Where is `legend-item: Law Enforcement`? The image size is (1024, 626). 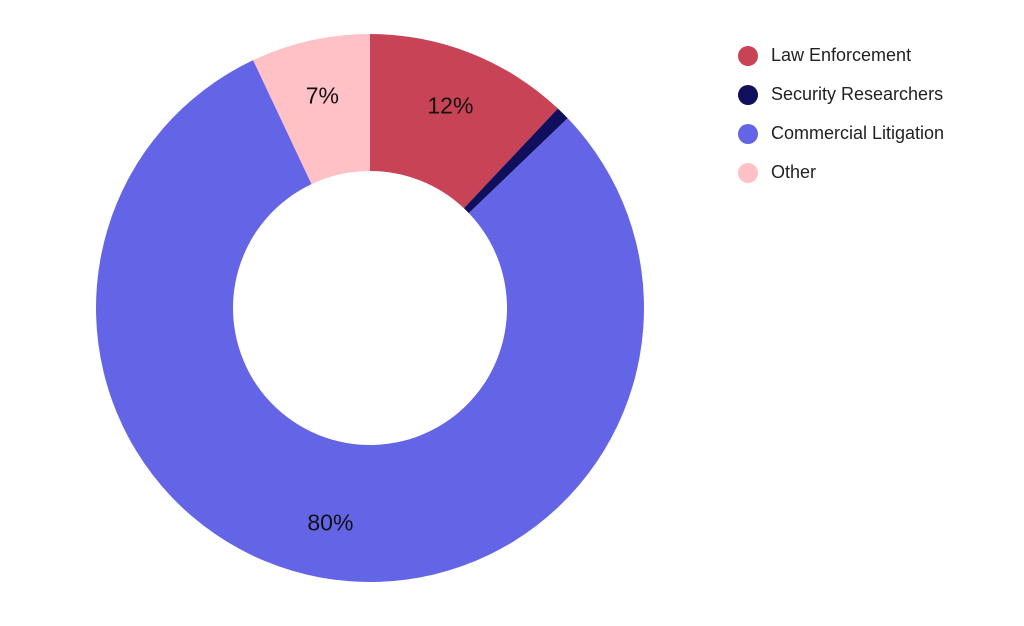
legend-item: Law Enforcement is located at coordinates (841, 55).